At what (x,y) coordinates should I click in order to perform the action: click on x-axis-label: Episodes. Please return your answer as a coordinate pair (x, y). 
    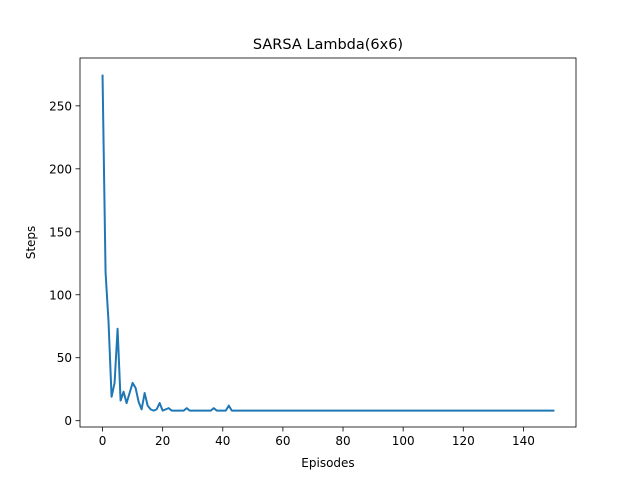
    Looking at the image, I should click on (327, 463).